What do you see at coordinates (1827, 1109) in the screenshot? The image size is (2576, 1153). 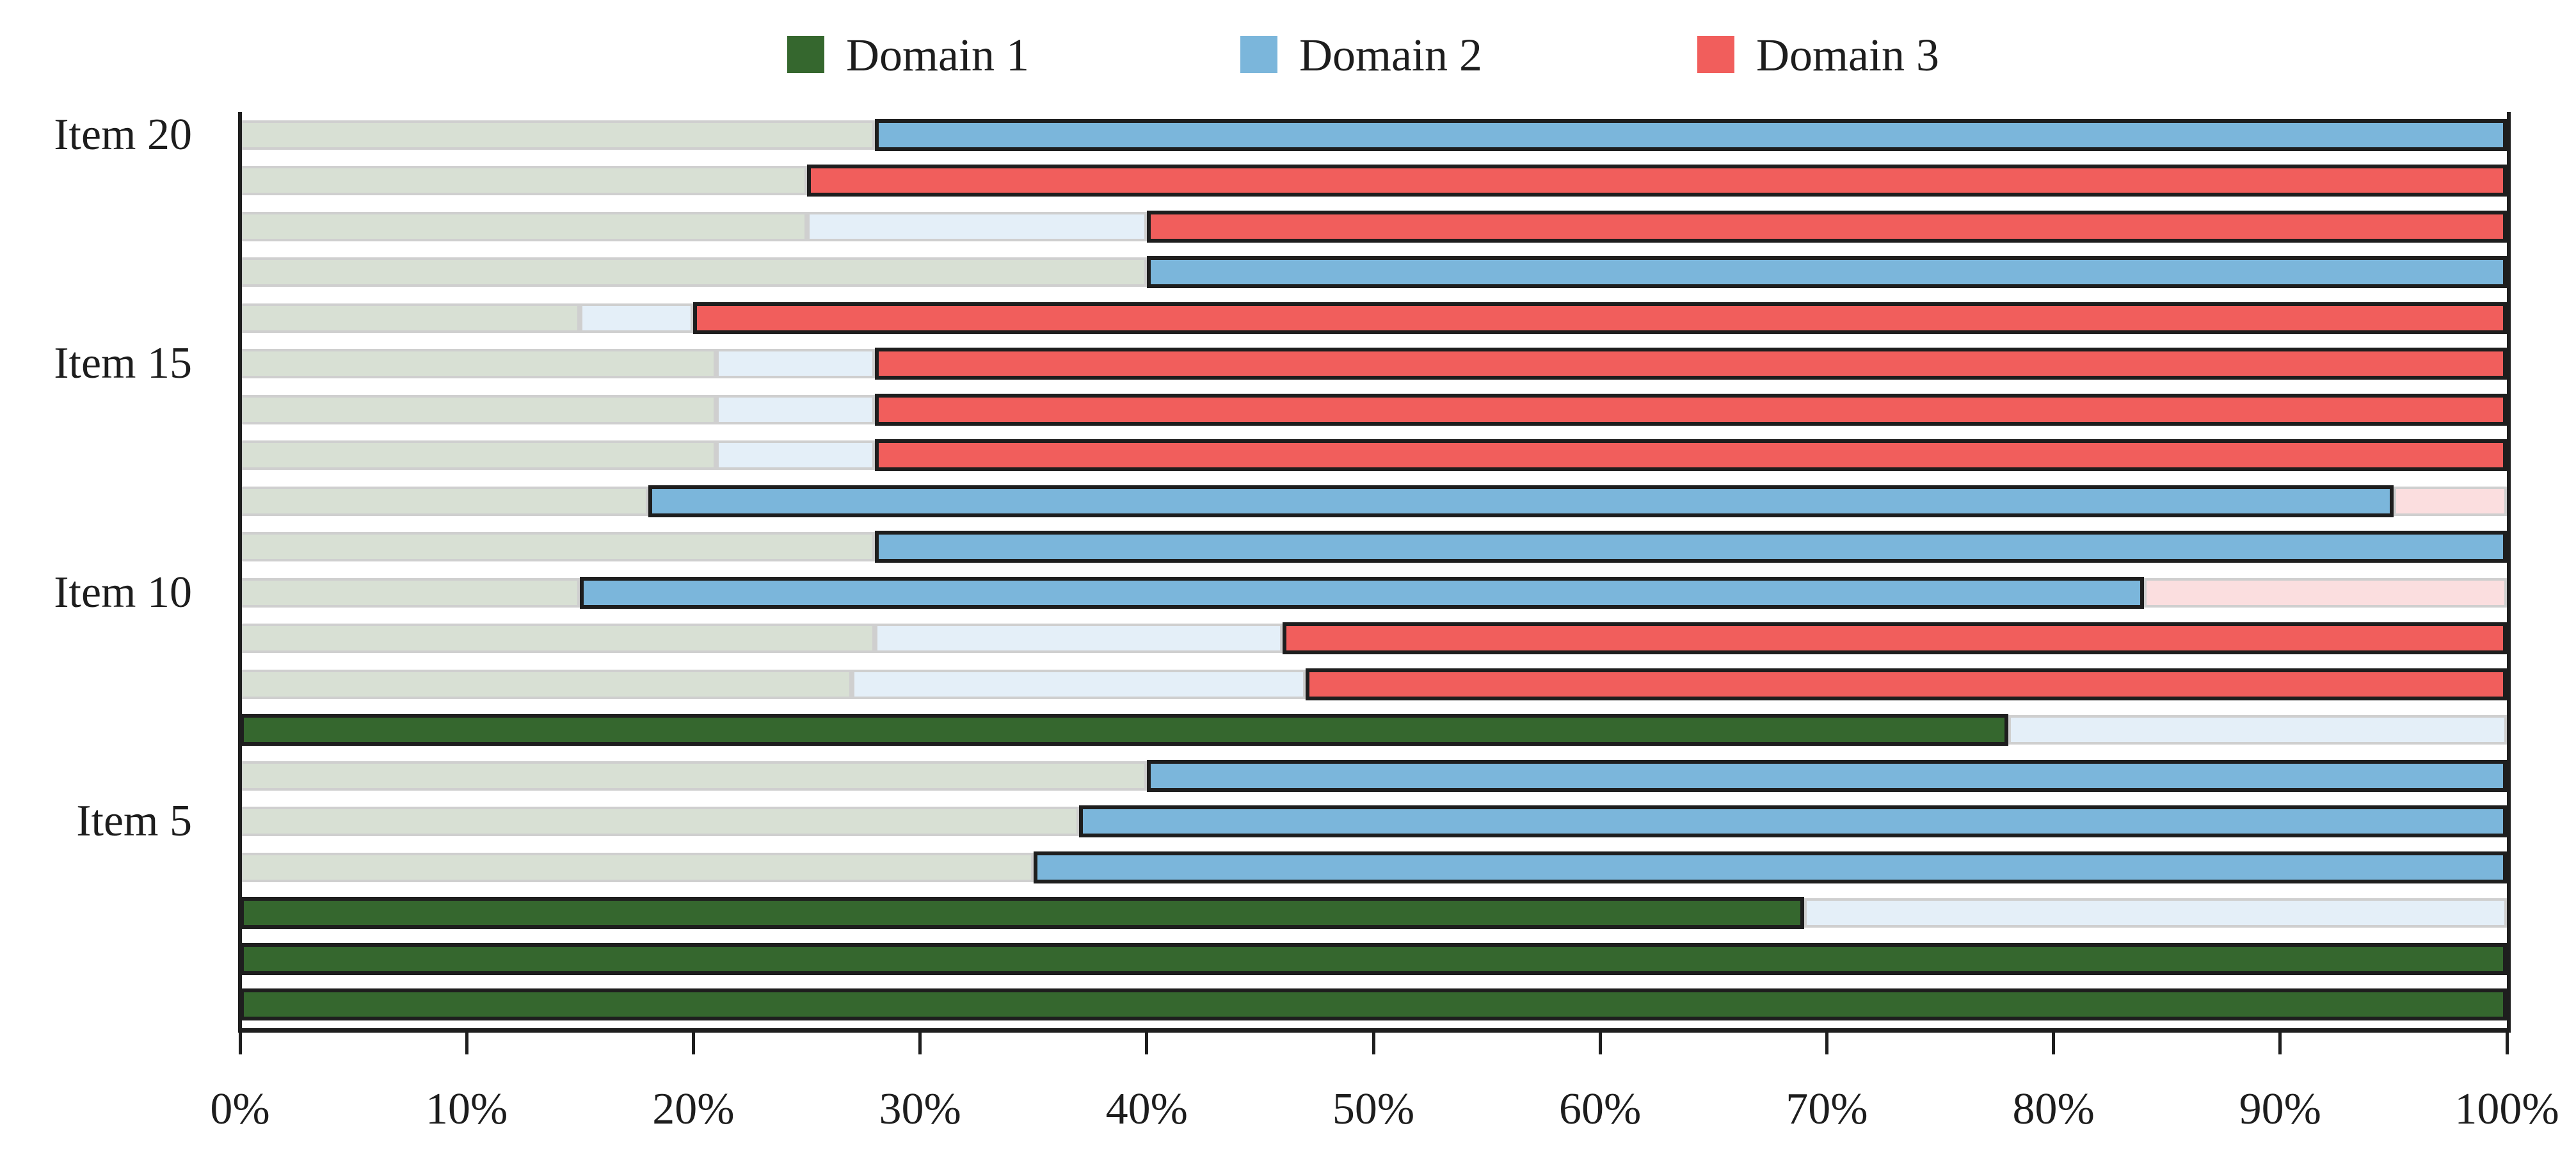 I see `x-axis-tick-label: 70%` at bounding box center [1827, 1109].